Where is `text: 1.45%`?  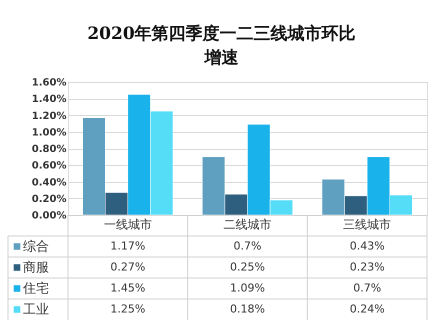
text: 1.45% is located at coordinates (128, 288).